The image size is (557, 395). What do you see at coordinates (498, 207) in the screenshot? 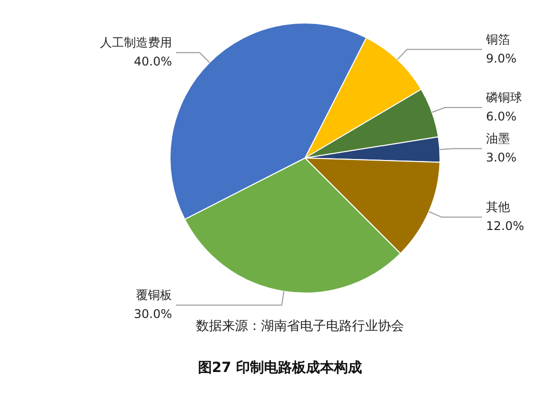
I see `slice-label: 其他` at bounding box center [498, 207].